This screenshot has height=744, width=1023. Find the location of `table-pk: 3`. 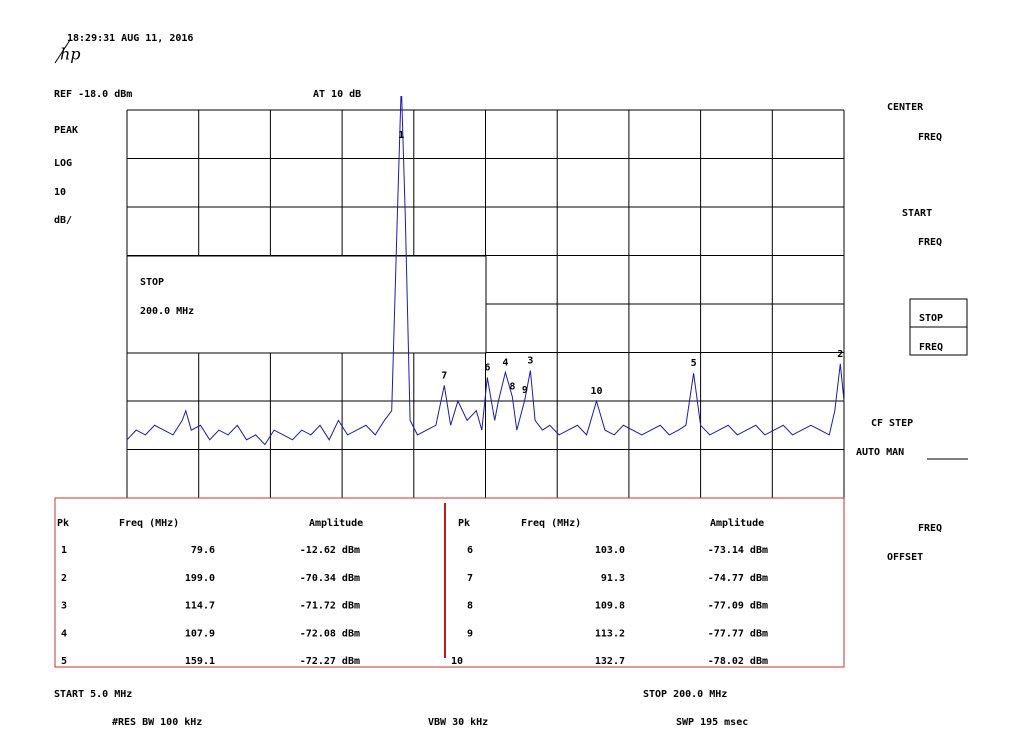

table-pk: 3 is located at coordinates (64, 606).